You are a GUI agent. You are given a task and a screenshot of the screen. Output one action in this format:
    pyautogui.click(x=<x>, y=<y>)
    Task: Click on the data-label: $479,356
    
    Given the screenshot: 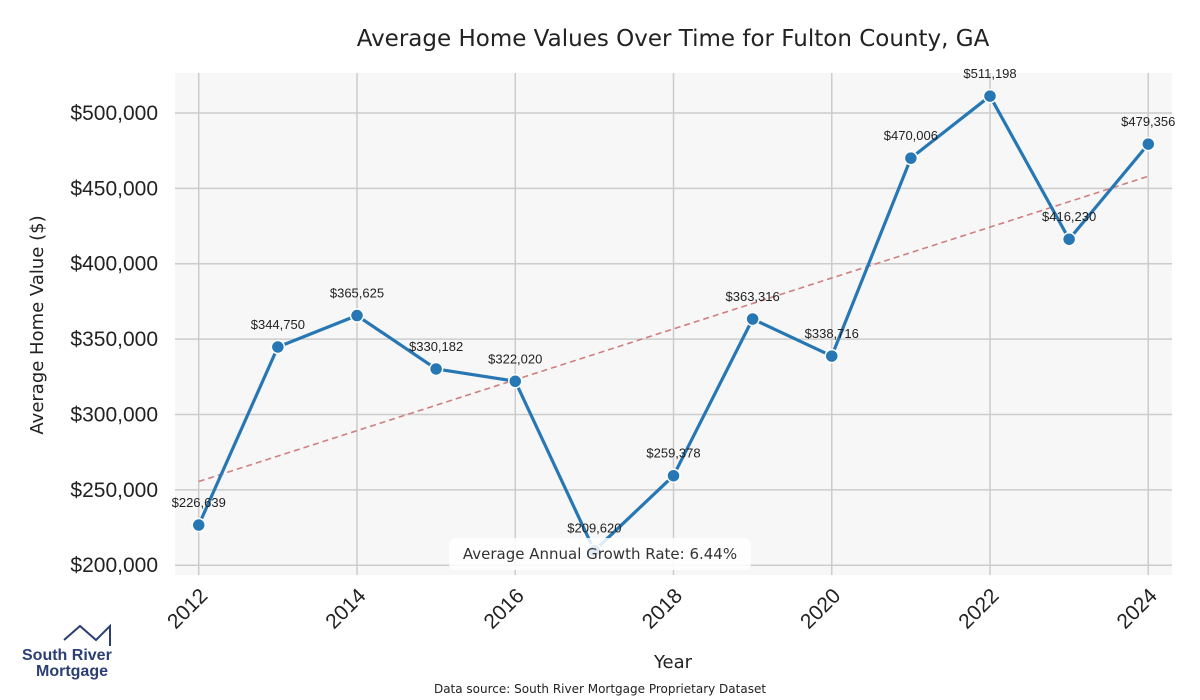 What is the action you would take?
    pyautogui.click(x=1148, y=121)
    